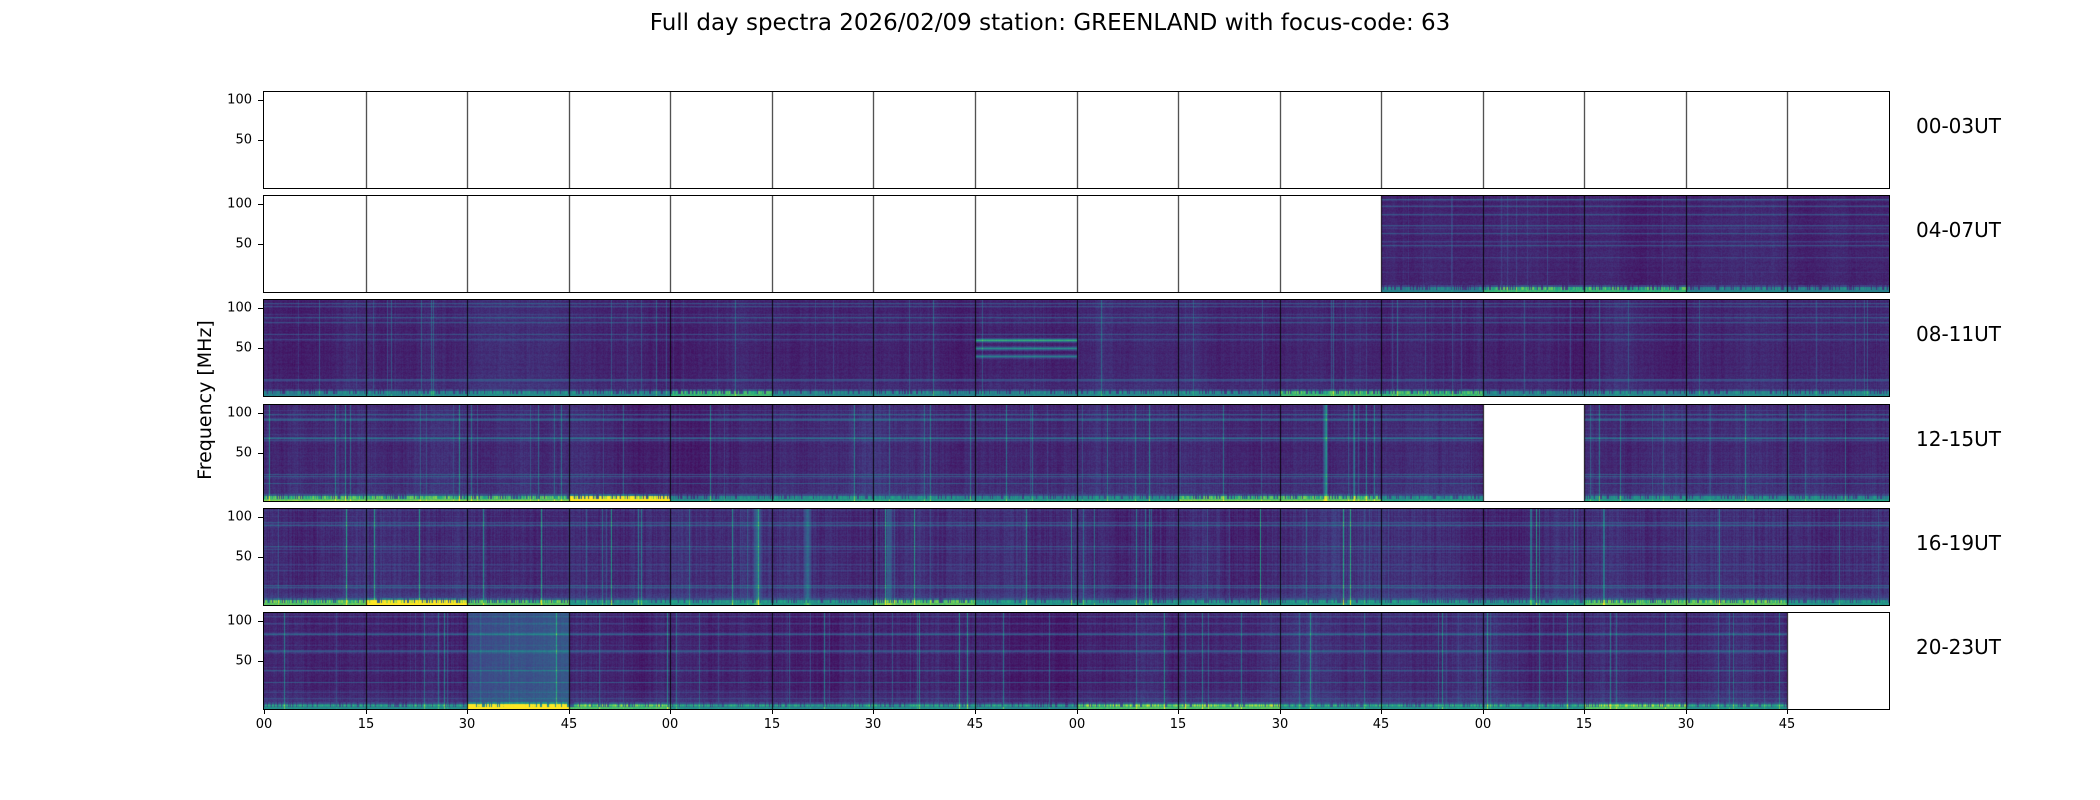  What do you see at coordinates (1958, 647) in the screenshot?
I see `row-label: 20-23UT` at bounding box center [1958, 647].